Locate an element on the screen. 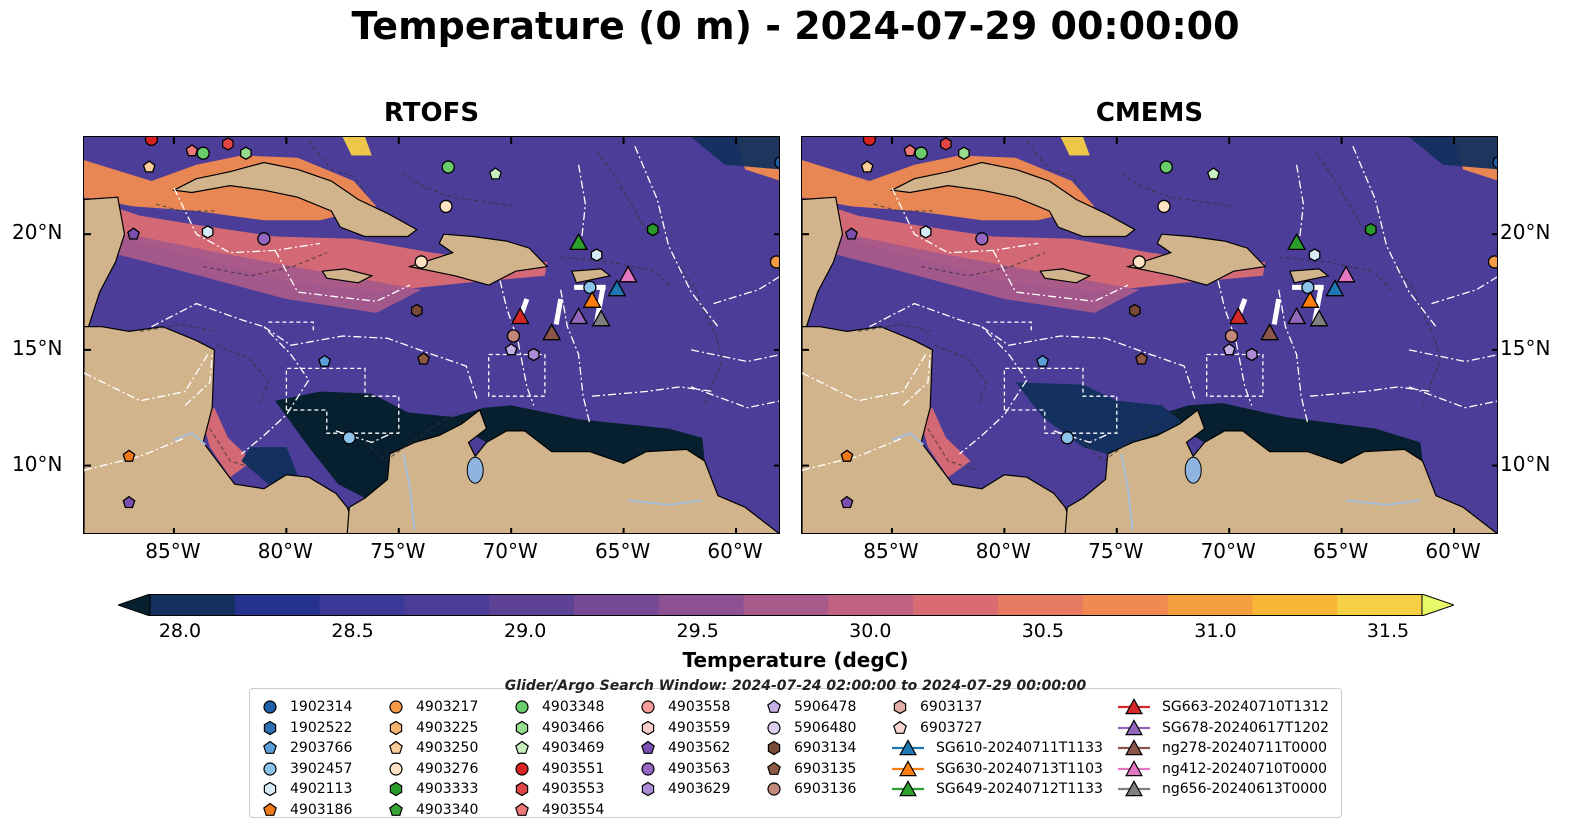 This screenshot has width=1591, height=829. land-puertorico is located at coordinates (591, 276).